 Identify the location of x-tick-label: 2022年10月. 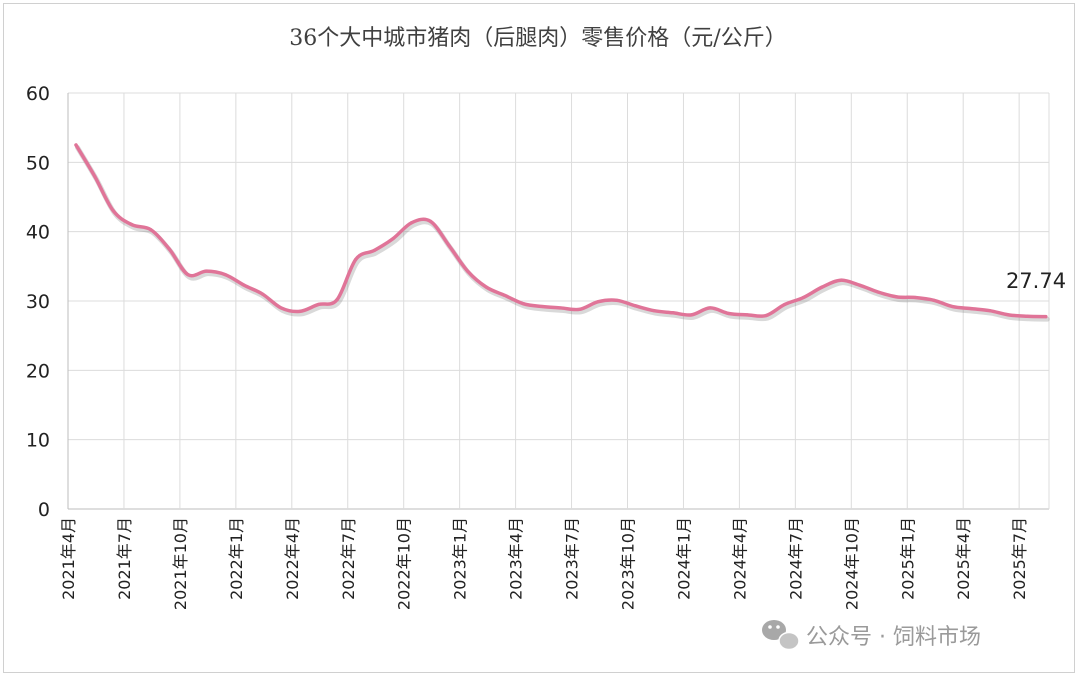
(404, 563).